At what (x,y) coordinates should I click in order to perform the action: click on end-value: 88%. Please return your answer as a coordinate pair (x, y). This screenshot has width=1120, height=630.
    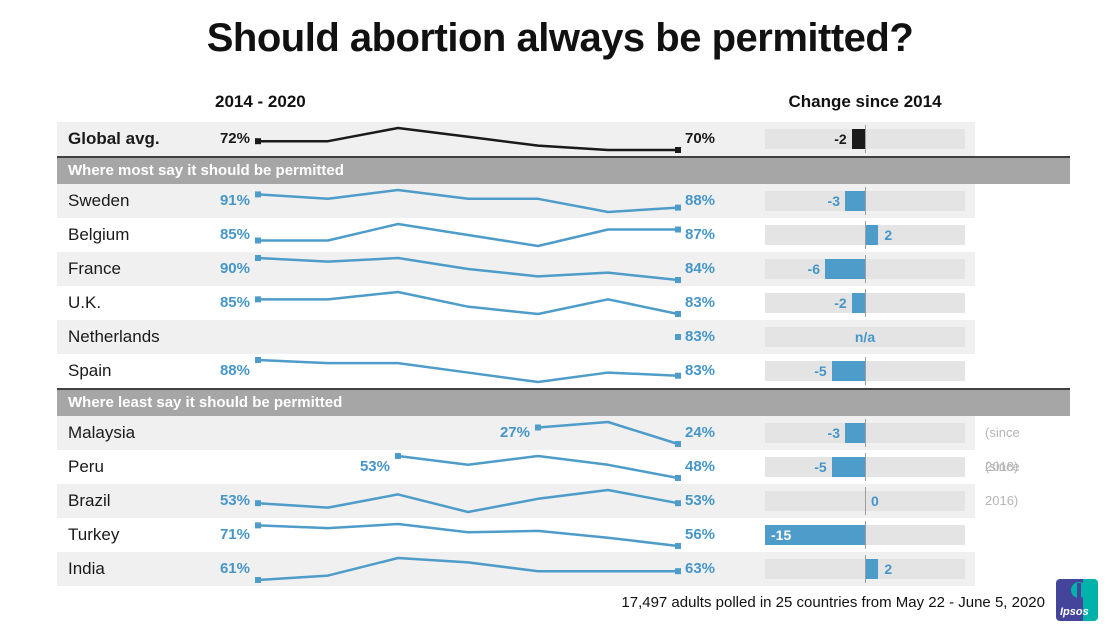
    Looking at the image, I should click on (700, 200).